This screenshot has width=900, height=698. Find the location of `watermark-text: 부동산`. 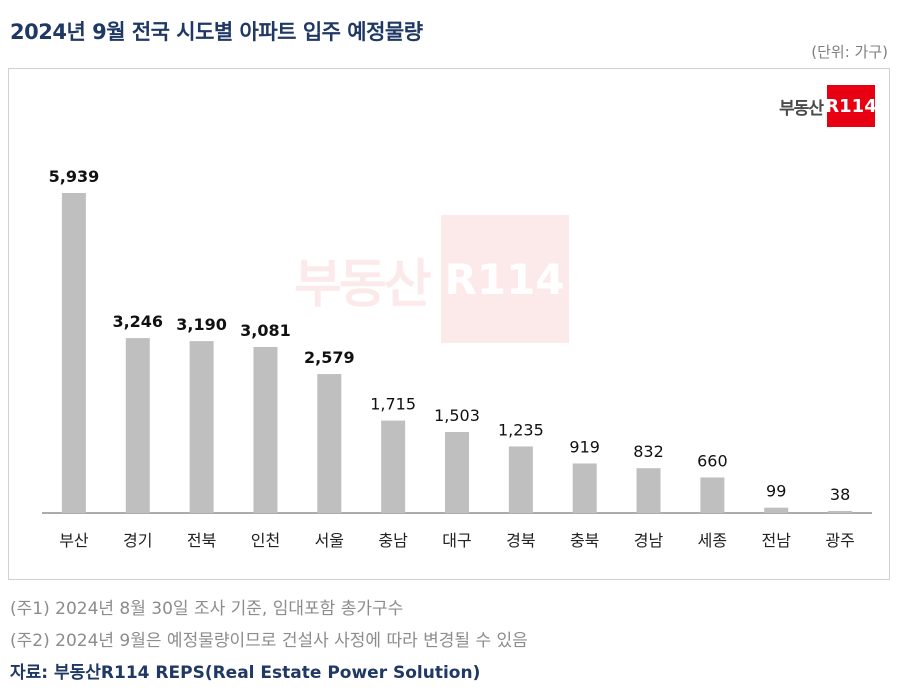

watermark-text: 부동산 is located at coordinates (363, 284).